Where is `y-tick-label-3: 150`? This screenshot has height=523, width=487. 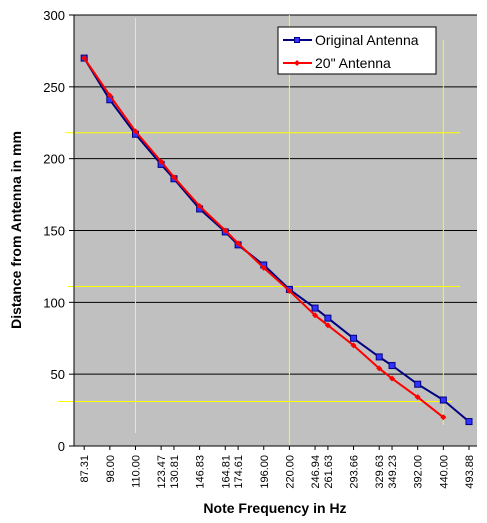
y-tick-label-3: 150 is located at coordinates (54, 231).